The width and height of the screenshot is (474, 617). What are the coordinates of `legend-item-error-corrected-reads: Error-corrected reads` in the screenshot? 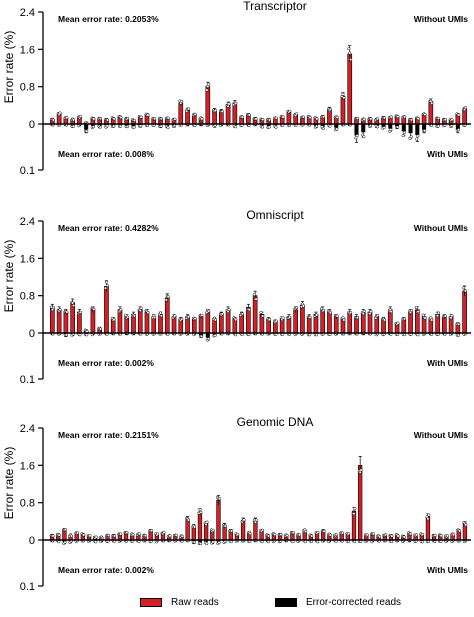 It's located at (338, 602).